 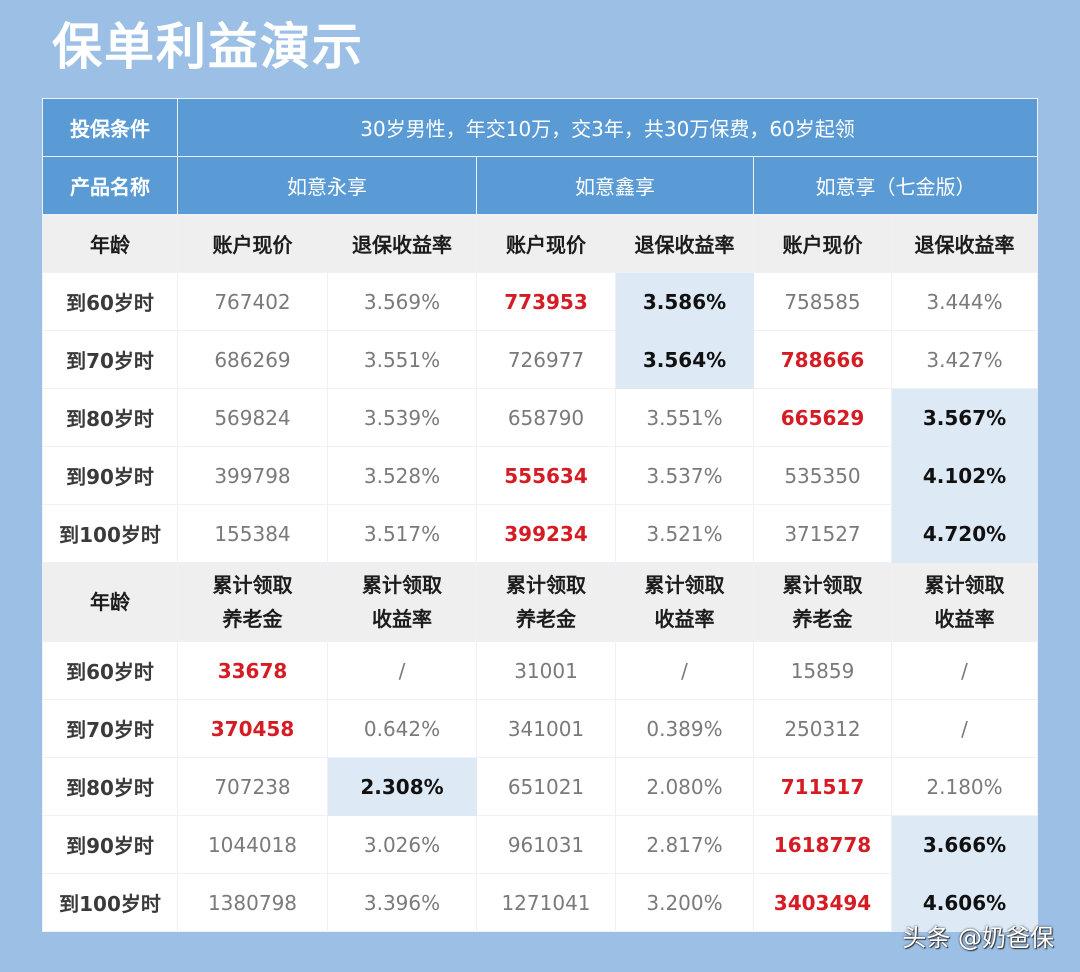 What do you see at coordinates (208, 47) in the screenshot?
I see `page-title: 保单利益演示` at bounding box center [208, 47].